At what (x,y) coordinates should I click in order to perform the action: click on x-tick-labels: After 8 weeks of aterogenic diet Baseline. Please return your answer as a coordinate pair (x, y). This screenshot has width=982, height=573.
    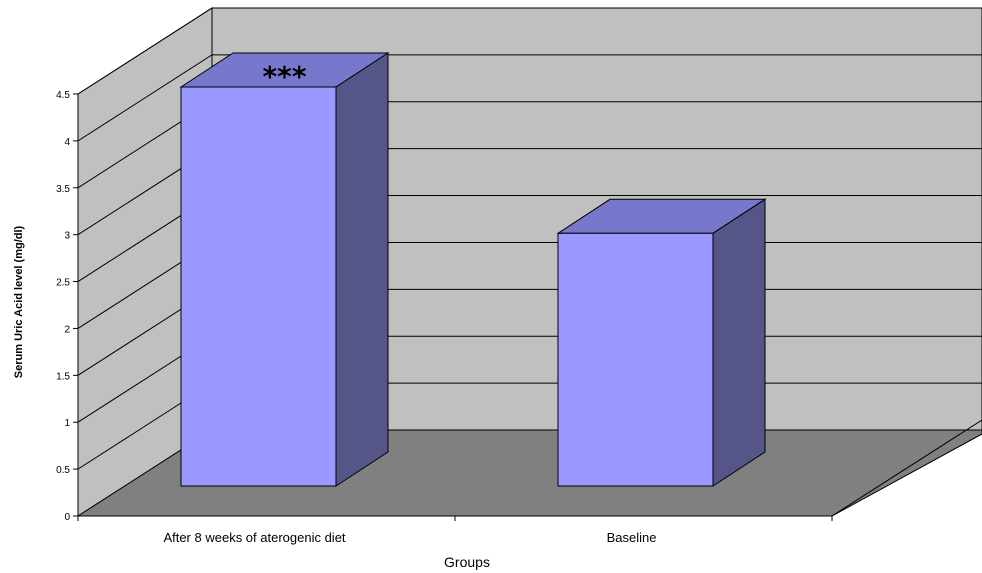
    Looking at the image, I should click on (455, 530).